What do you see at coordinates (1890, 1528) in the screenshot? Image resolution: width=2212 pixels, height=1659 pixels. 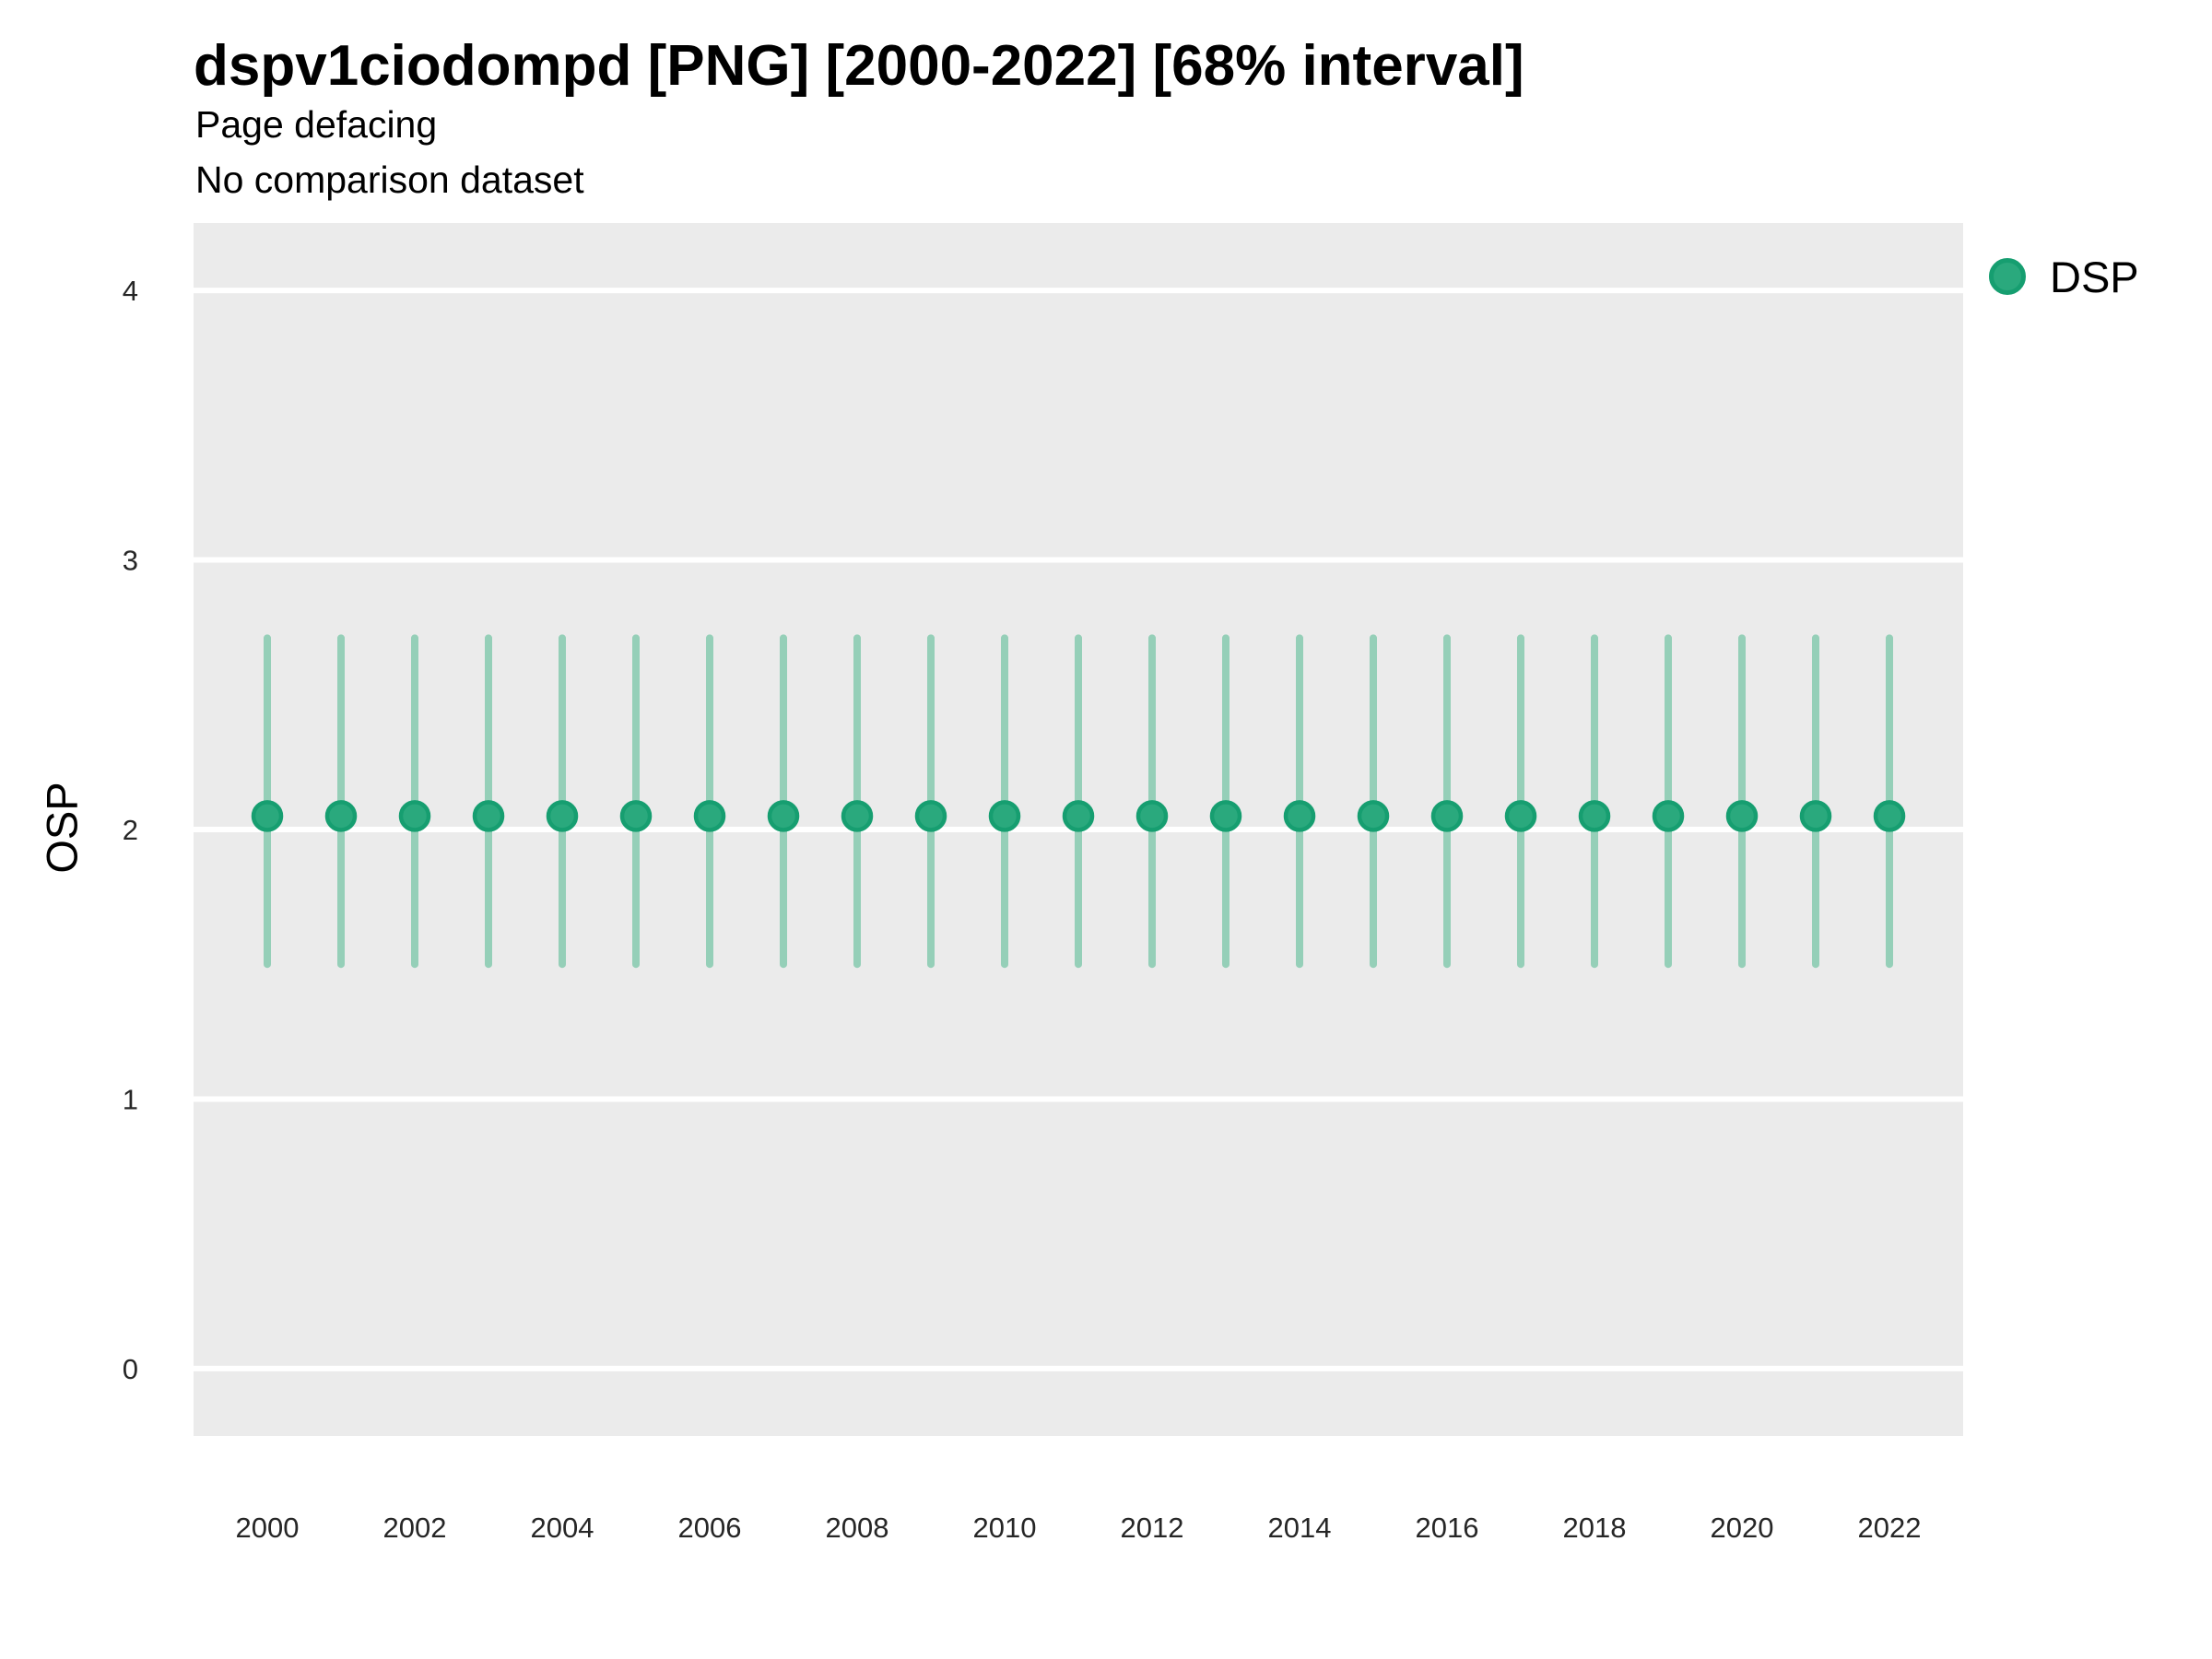 I see `x-tick-label: 2022` at bounding box center [1890, 1528].